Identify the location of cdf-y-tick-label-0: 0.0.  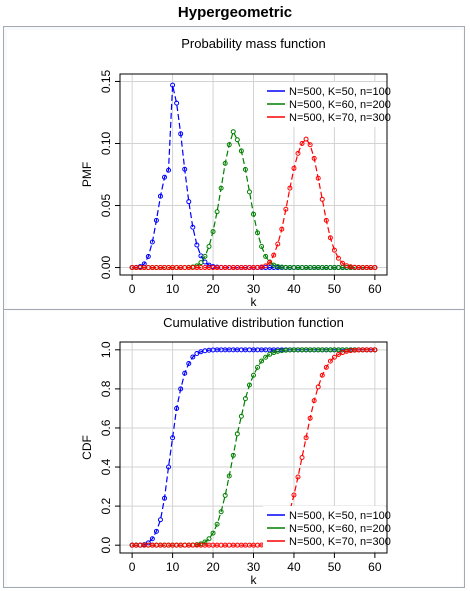
(106, 545).